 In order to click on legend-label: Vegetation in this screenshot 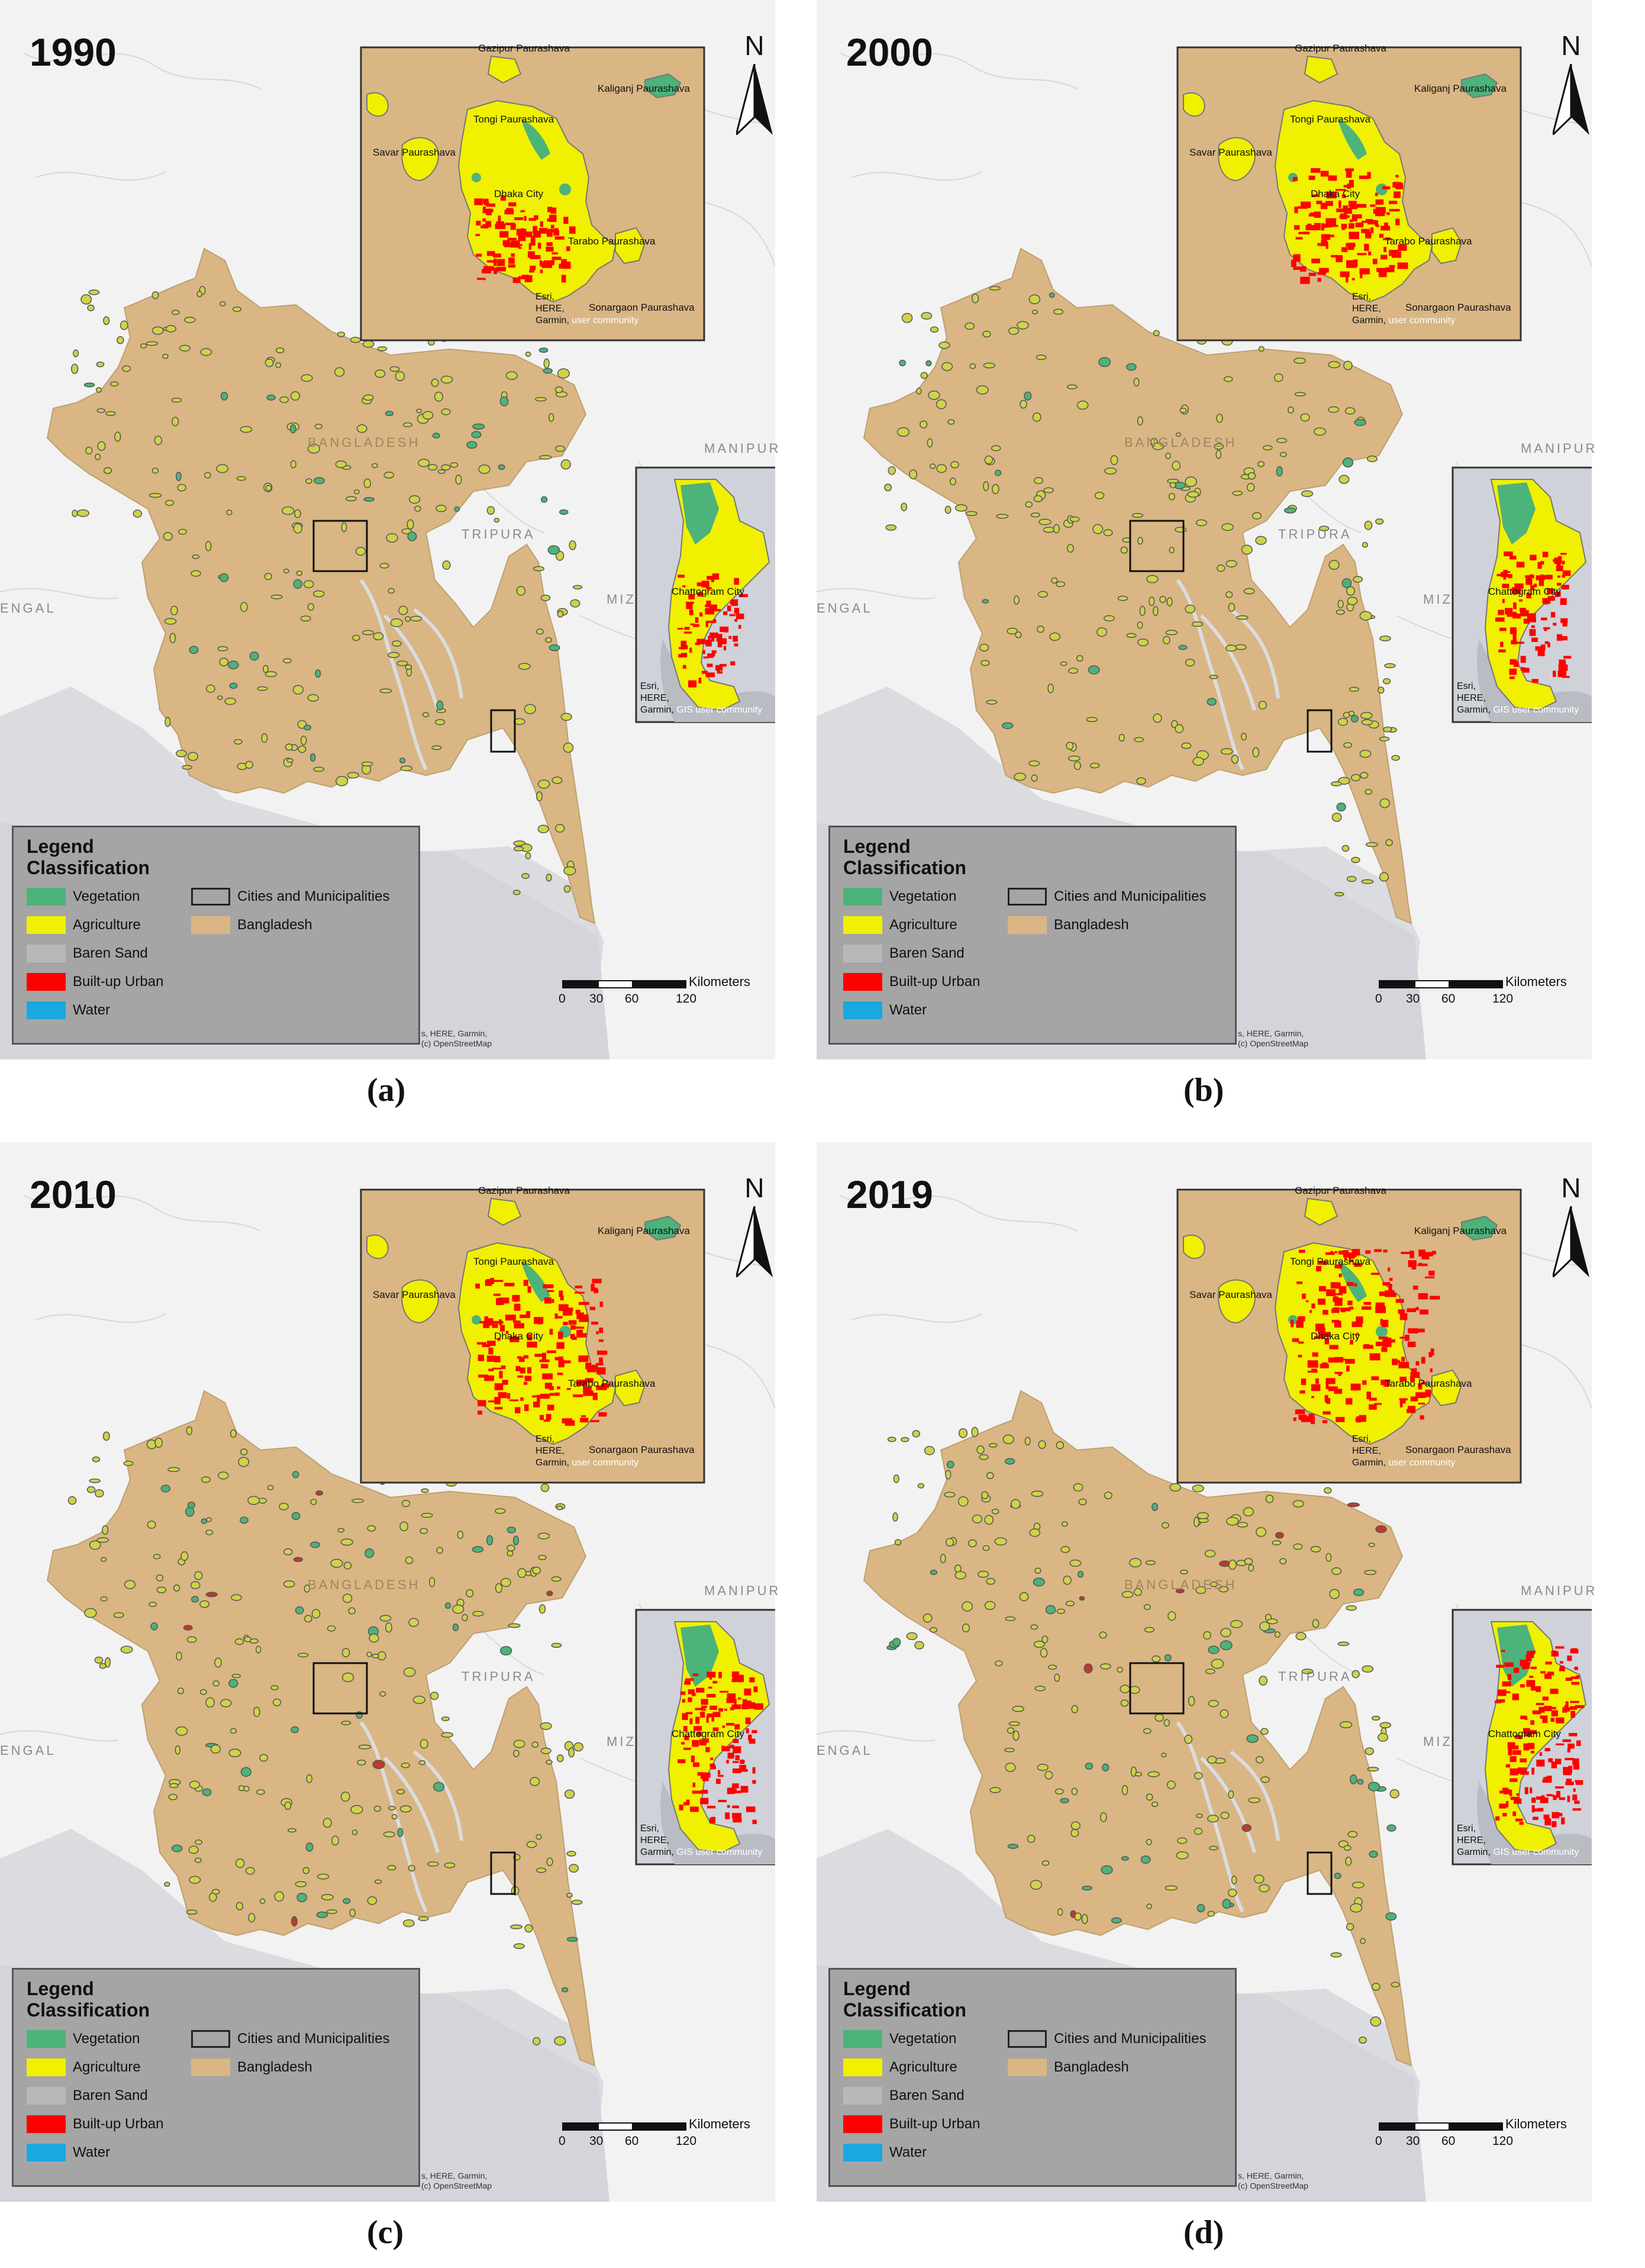, I will do `click(923, 896)`.